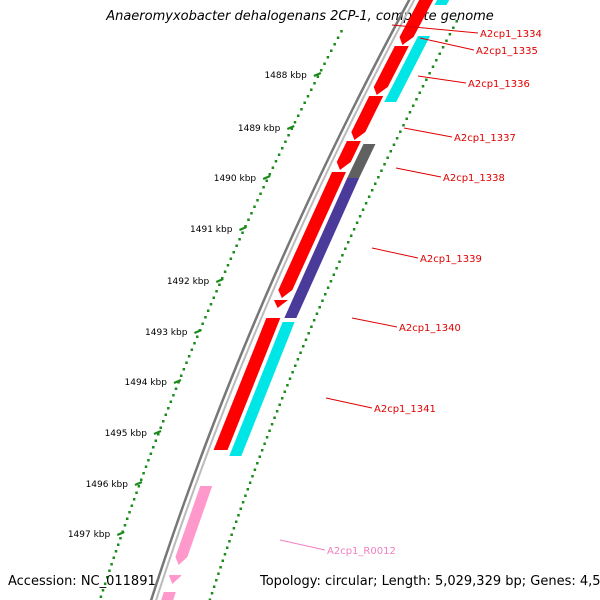  What do you see at coordinates (175, 579) in the screenshot?
I see `rna-small-arrow` at bounding box center [175, 579].